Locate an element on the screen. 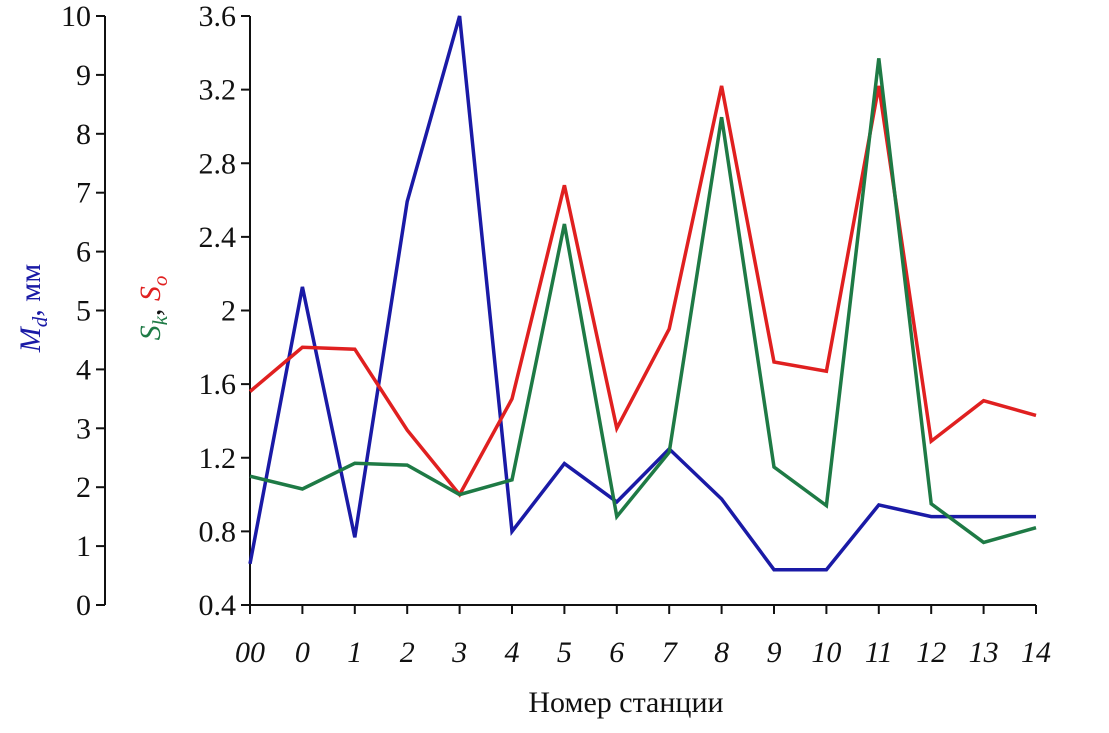 This screenshot has height=733, width=1109. x-tick-label: 1 is located at coordinates (354, 652).